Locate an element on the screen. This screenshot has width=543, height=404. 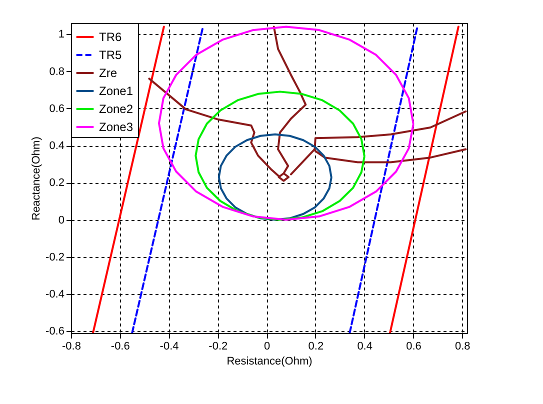
y-axis-title: Reactance(Ohm) is located at coordinates (36, 178).